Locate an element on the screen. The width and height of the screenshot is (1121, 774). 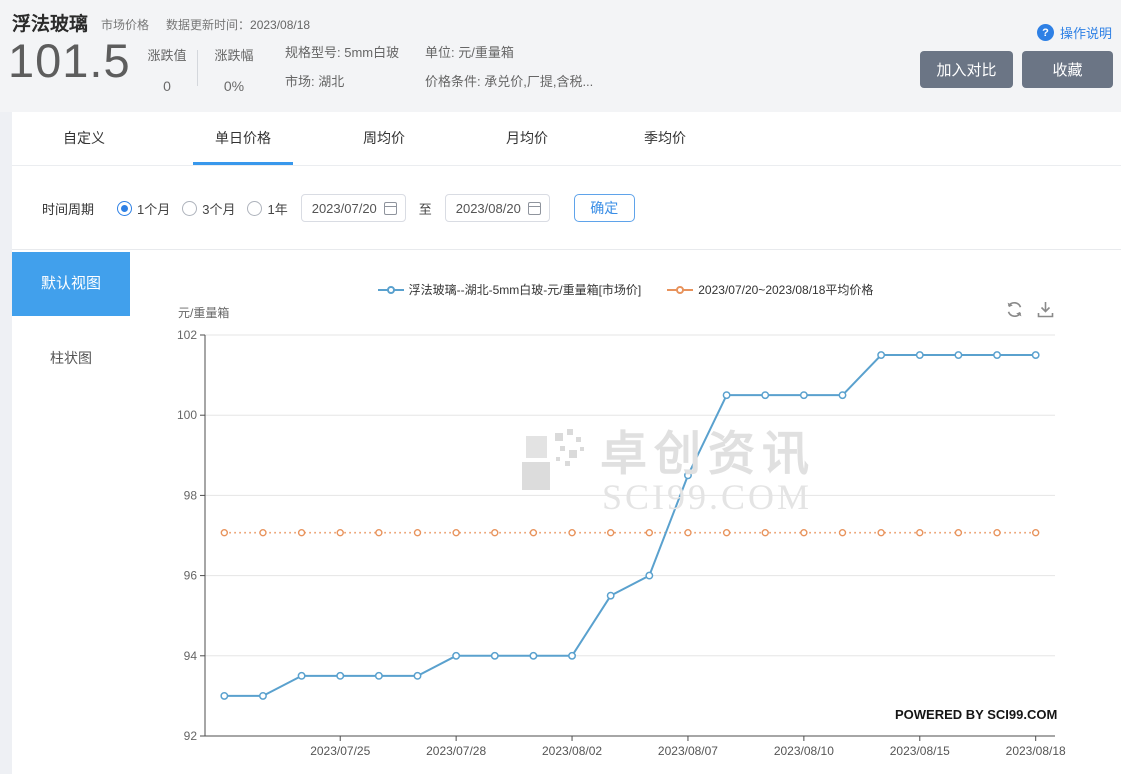
radio-1month: 1个月 is located at coordinates (143, 208).